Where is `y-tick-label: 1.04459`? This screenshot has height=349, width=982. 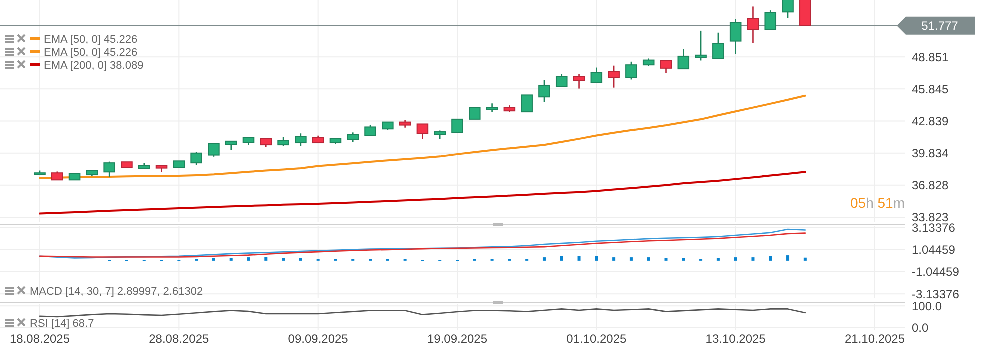 y-tick-label: 1.04459 is located at coordinates (934, 250).